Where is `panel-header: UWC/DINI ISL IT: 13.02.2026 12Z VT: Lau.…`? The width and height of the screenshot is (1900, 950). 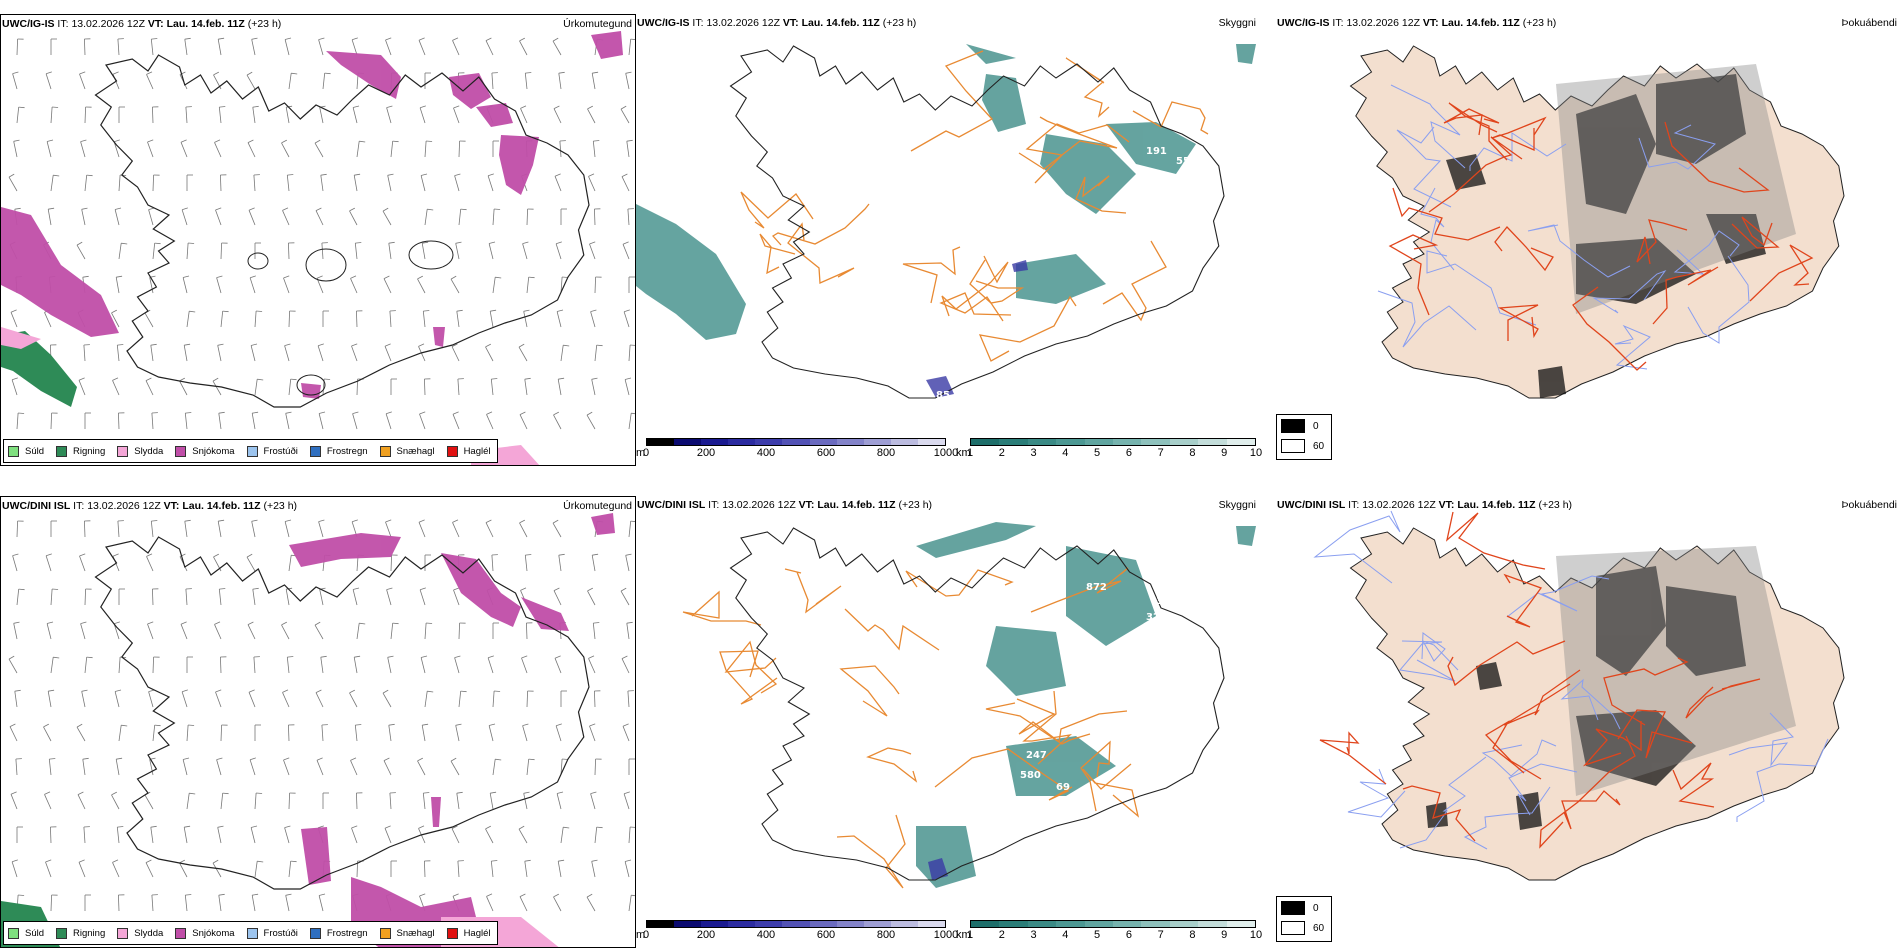 panel-header: UWC/DINI ISL IT: 13.02.2026 12Z VT: Lau.… is located at coordinates (1425, 505).